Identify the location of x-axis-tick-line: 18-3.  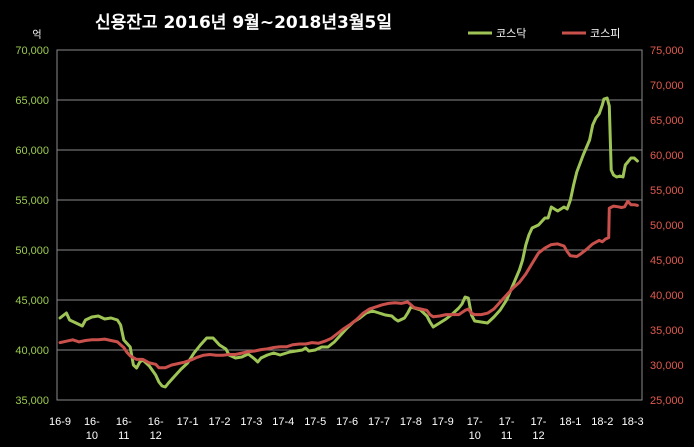
(633, 422).